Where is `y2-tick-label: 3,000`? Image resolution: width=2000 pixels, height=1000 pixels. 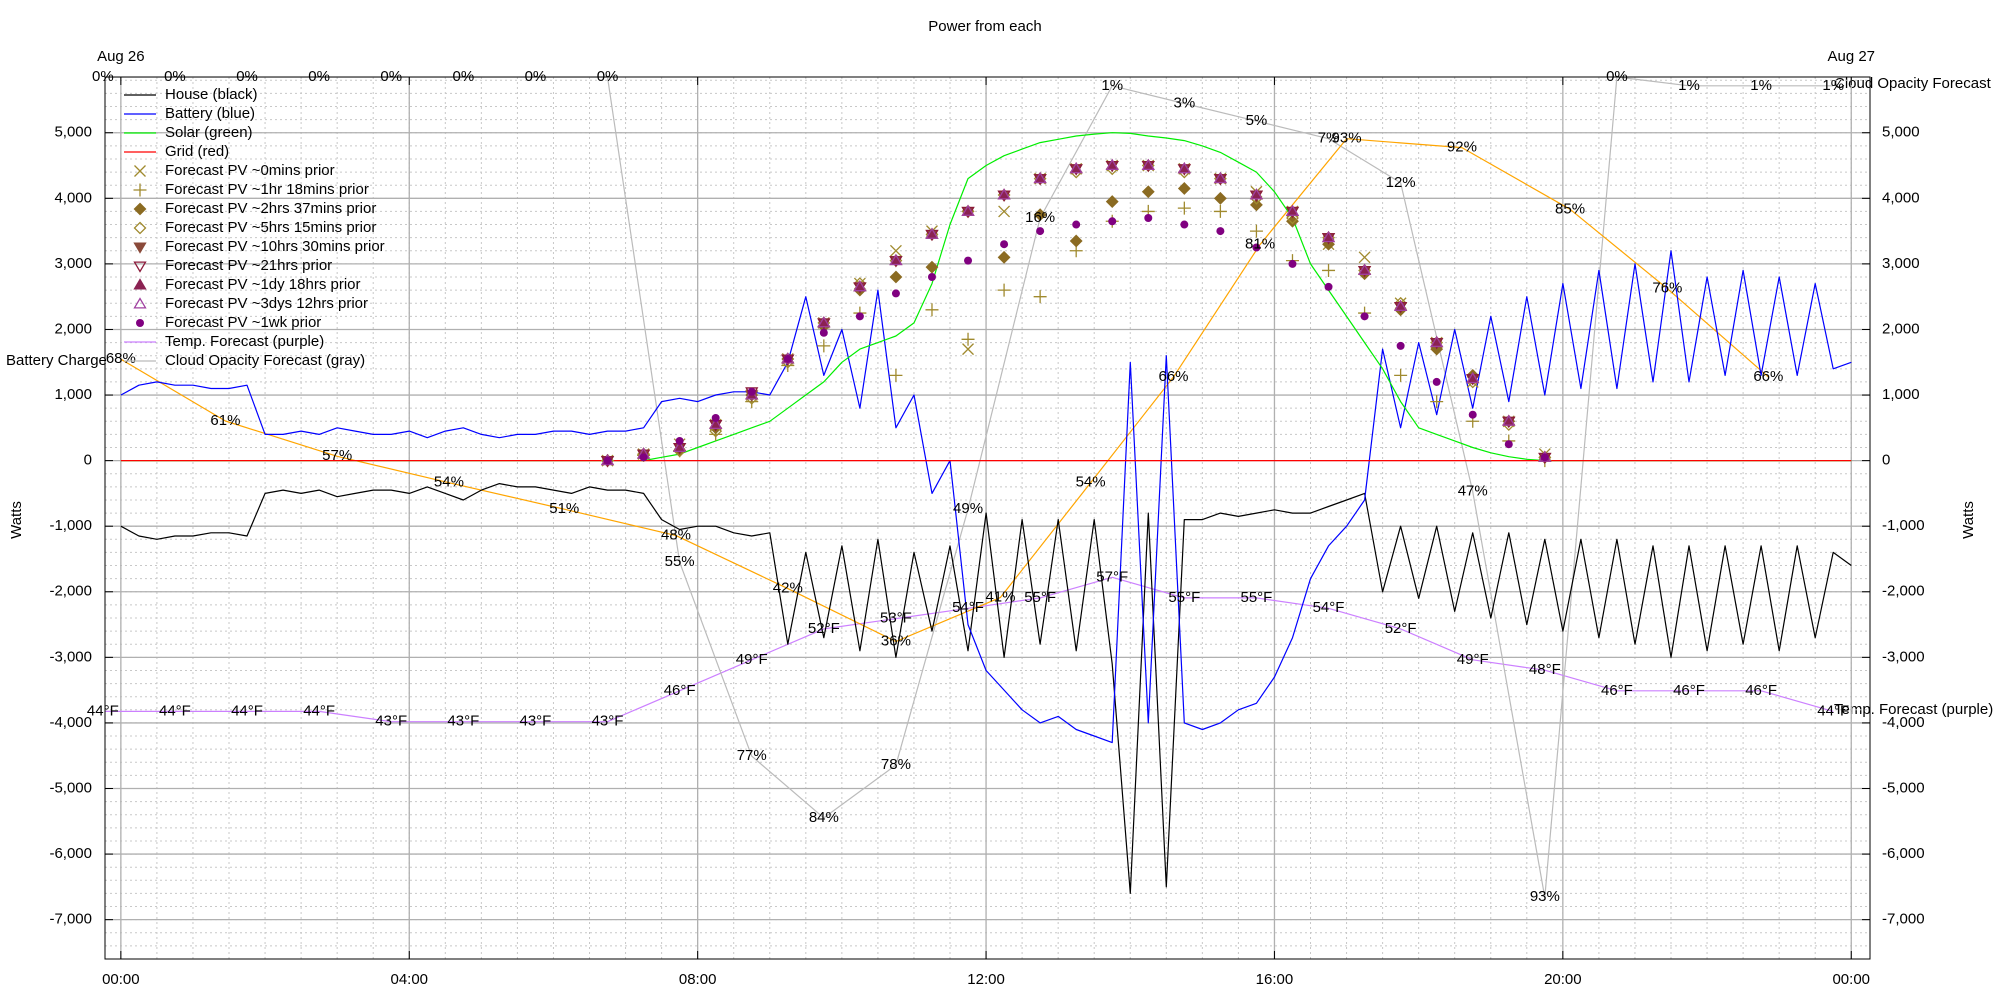 y2-tick-label: 3,000 is located at coordinates (1901, 263).